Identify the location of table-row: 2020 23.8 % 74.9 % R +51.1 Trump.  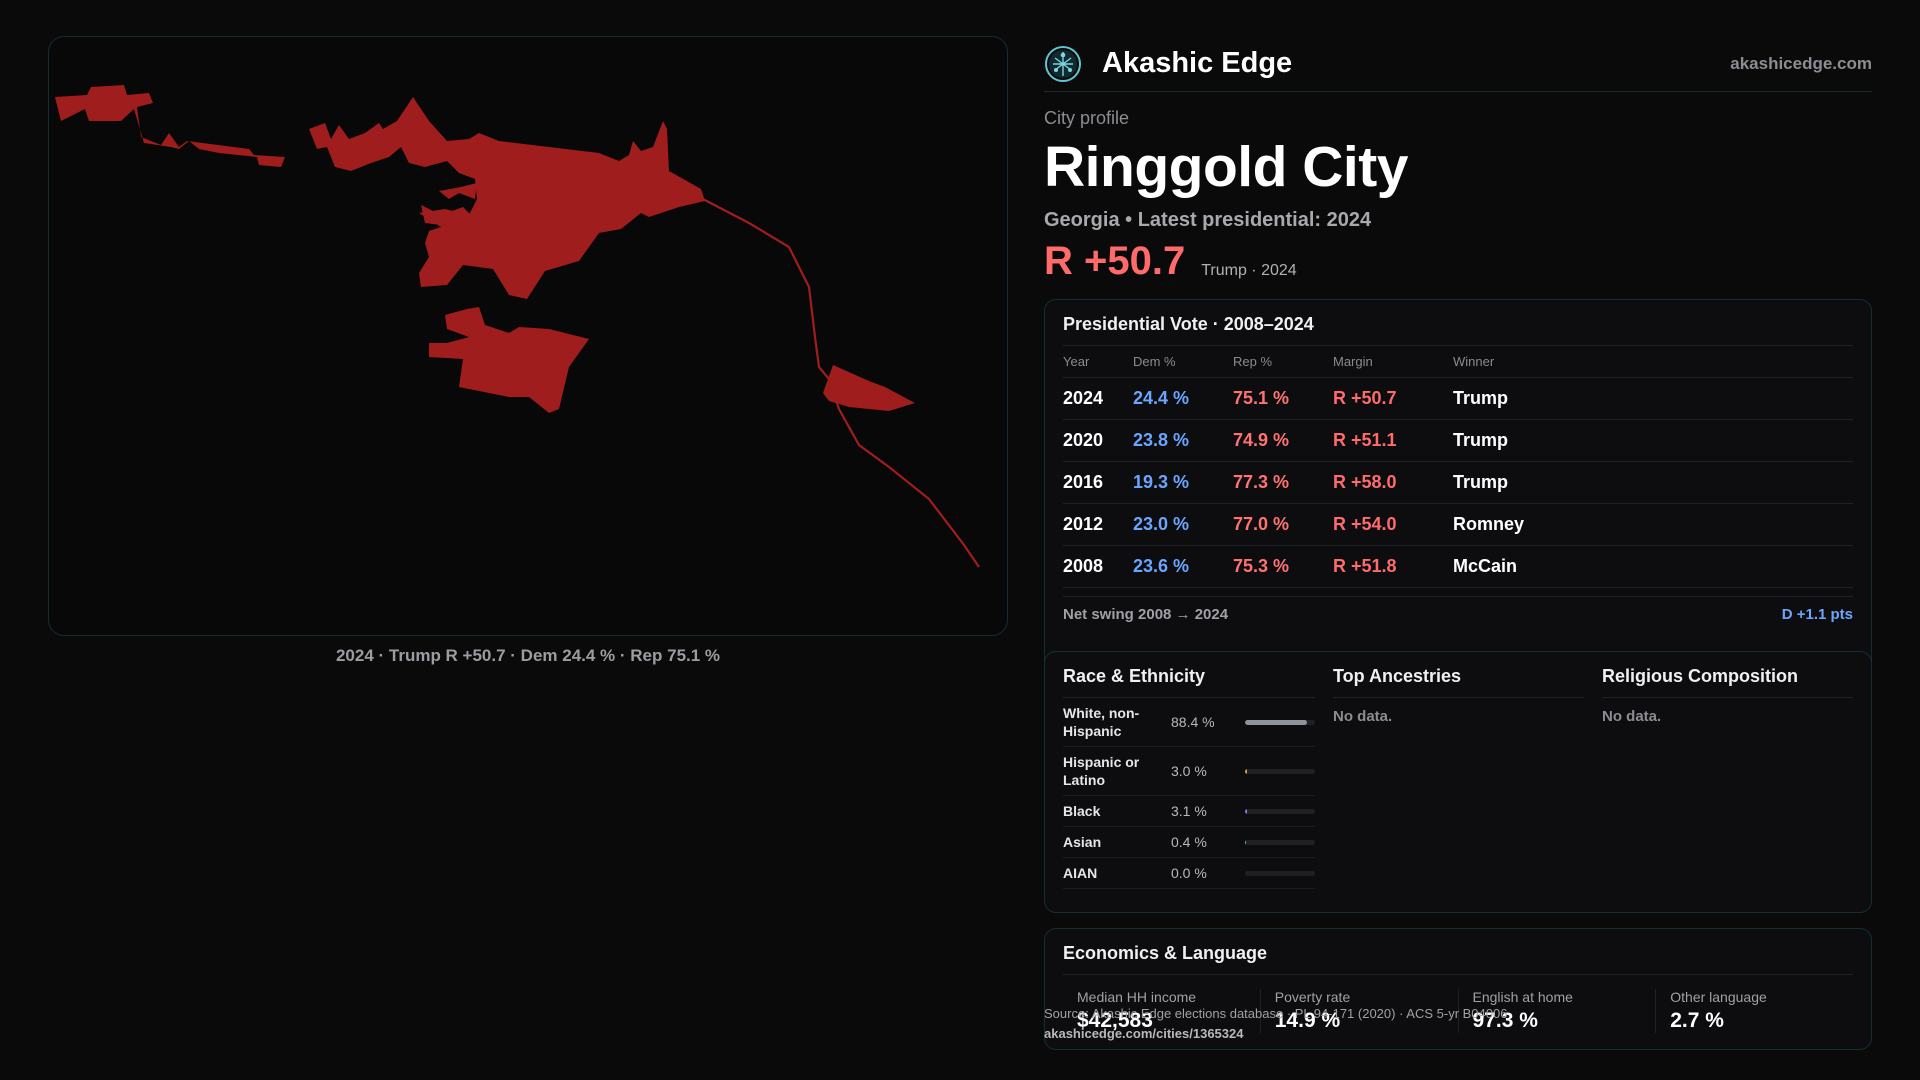
(1458, 441).